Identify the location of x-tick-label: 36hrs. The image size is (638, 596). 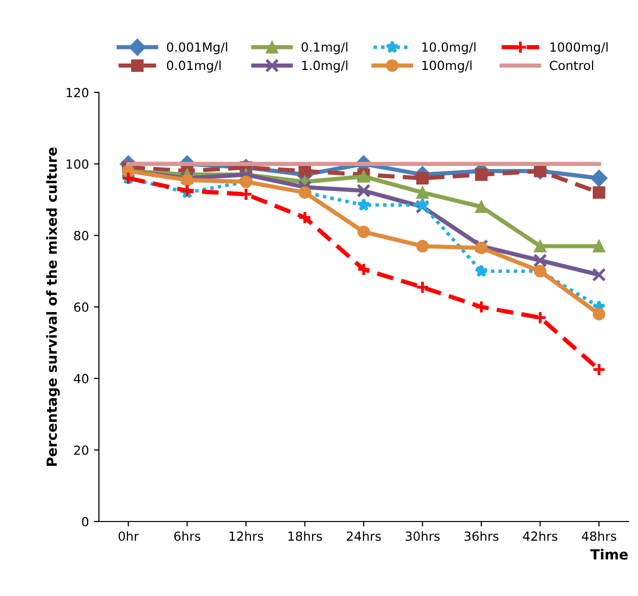
(481, 536).